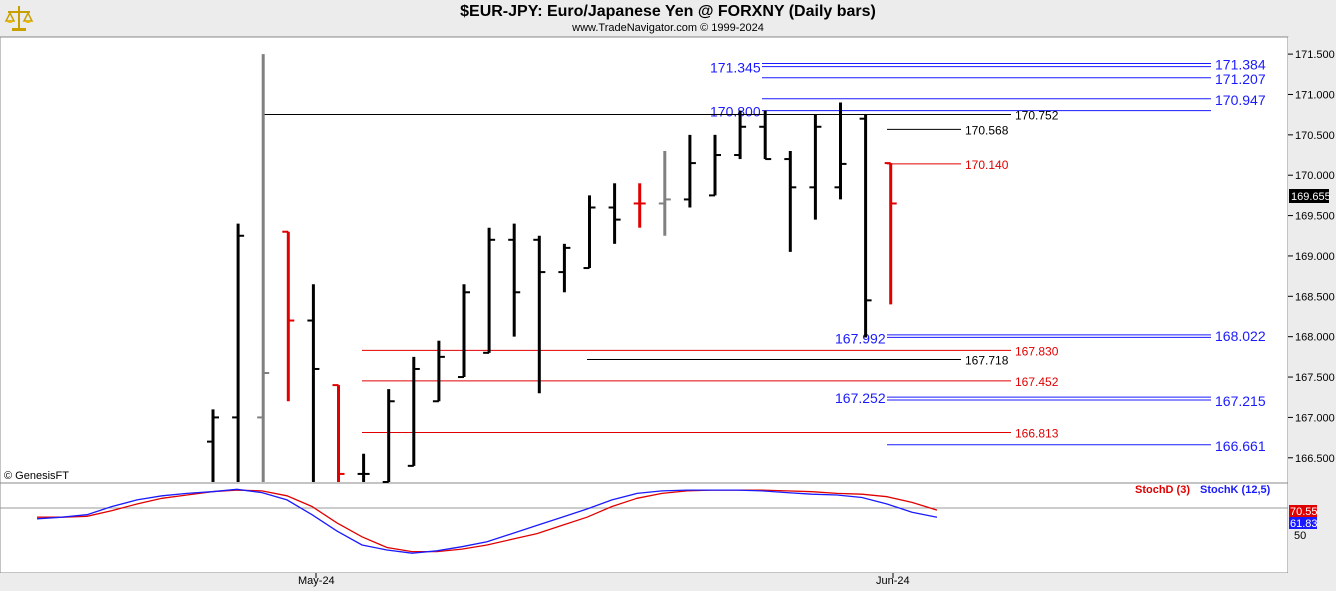 The width and height of the screenshot is (1336, 591). Describe the element at coordinates (893, 581) in the screenshot. I see `x-label-jun: Jun-24` at that location.